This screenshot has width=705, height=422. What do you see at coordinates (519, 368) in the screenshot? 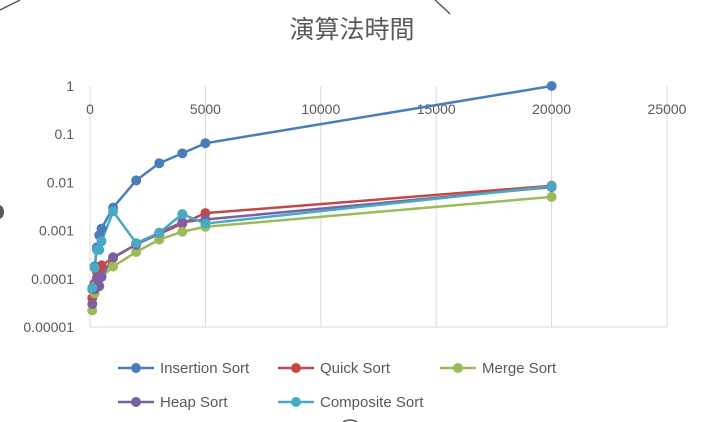
I see `legend-label: Merge Sort` at bounding box center [519, 368].